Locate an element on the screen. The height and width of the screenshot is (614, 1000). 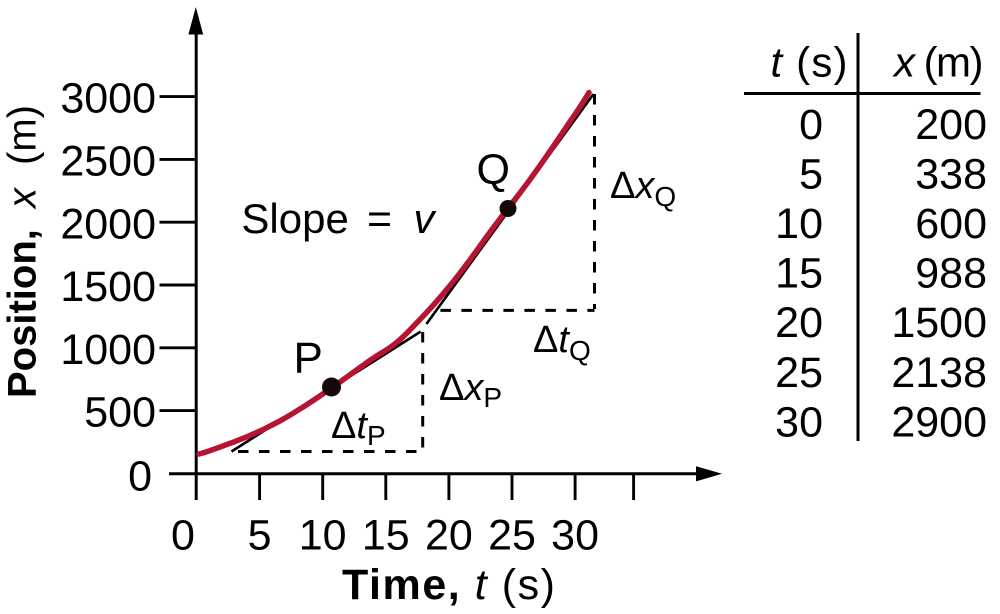
svg-text: 2138 is located at coordinates (939, 373).